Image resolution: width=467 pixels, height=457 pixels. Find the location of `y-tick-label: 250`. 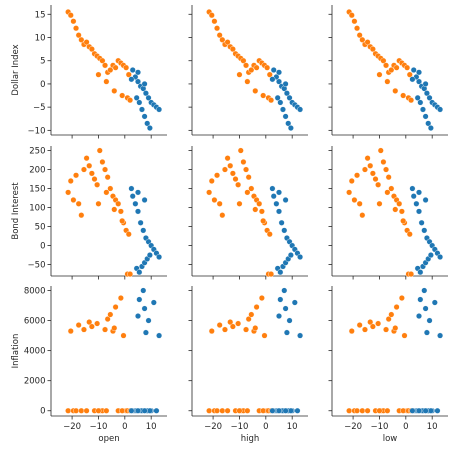

y-tick-label: 250 is located at coordinates (37, 152).